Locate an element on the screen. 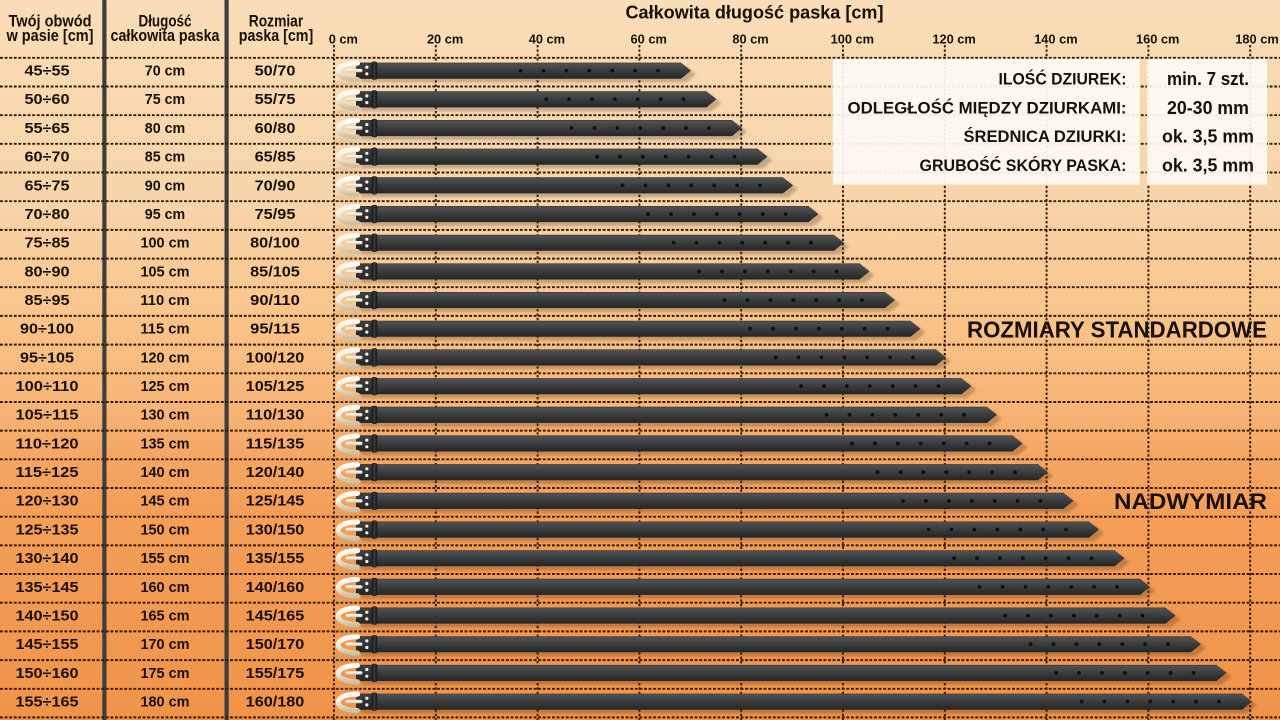 The height and width of the screenshot is (720, 1280). svg-text: 60/80 is located at coordinates (275, 129).